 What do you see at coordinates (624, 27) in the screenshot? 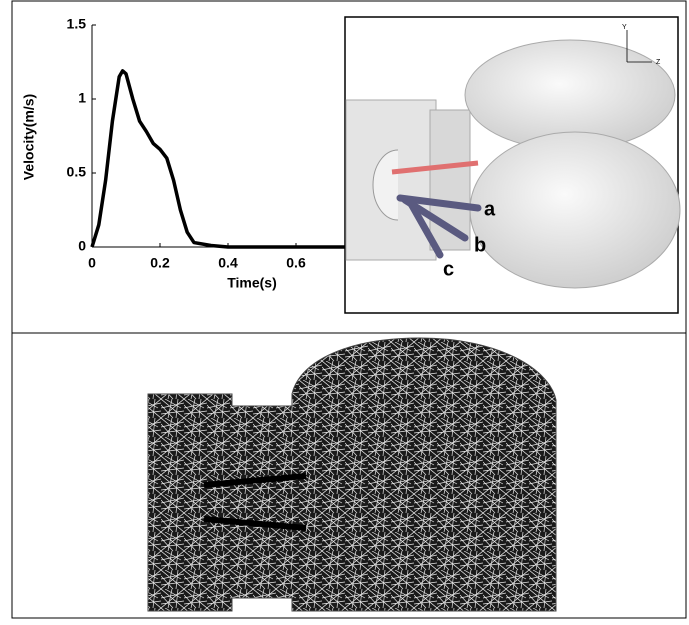
I see `axis-y-label: Y` at bounding box center [624, 27].